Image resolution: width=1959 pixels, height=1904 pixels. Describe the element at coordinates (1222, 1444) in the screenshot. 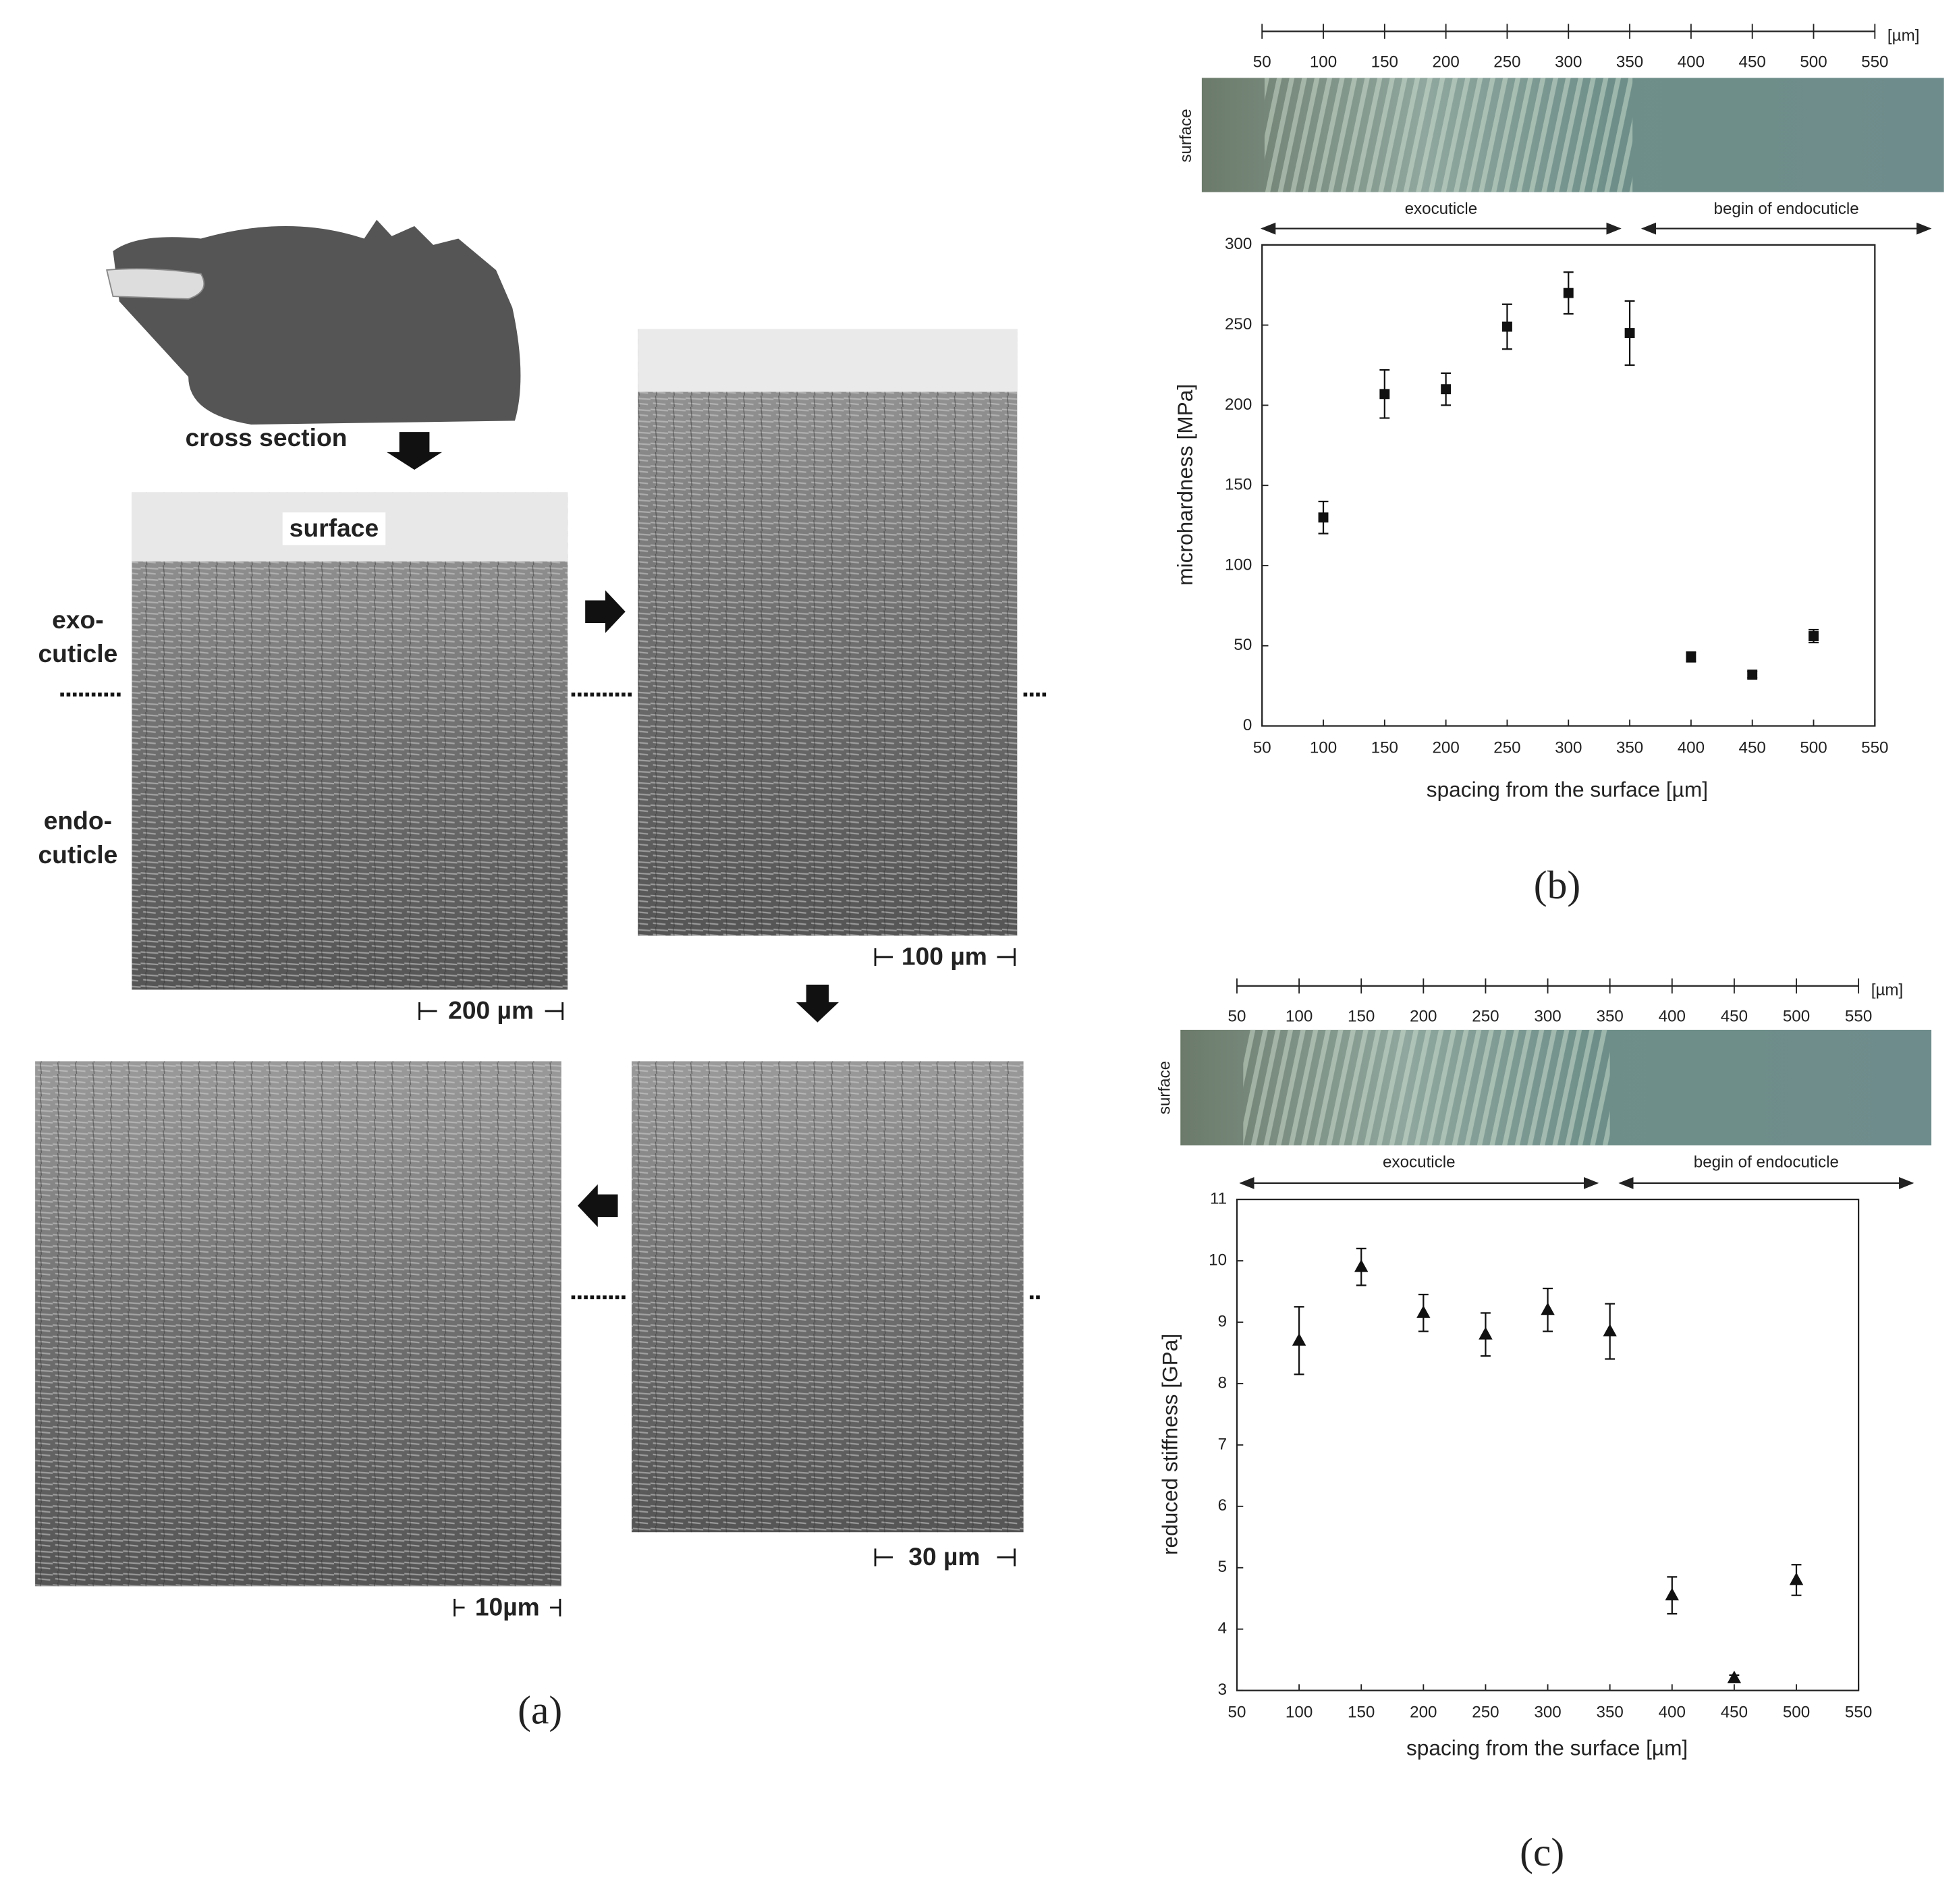

I see `y-tick-label: 7` at that location.